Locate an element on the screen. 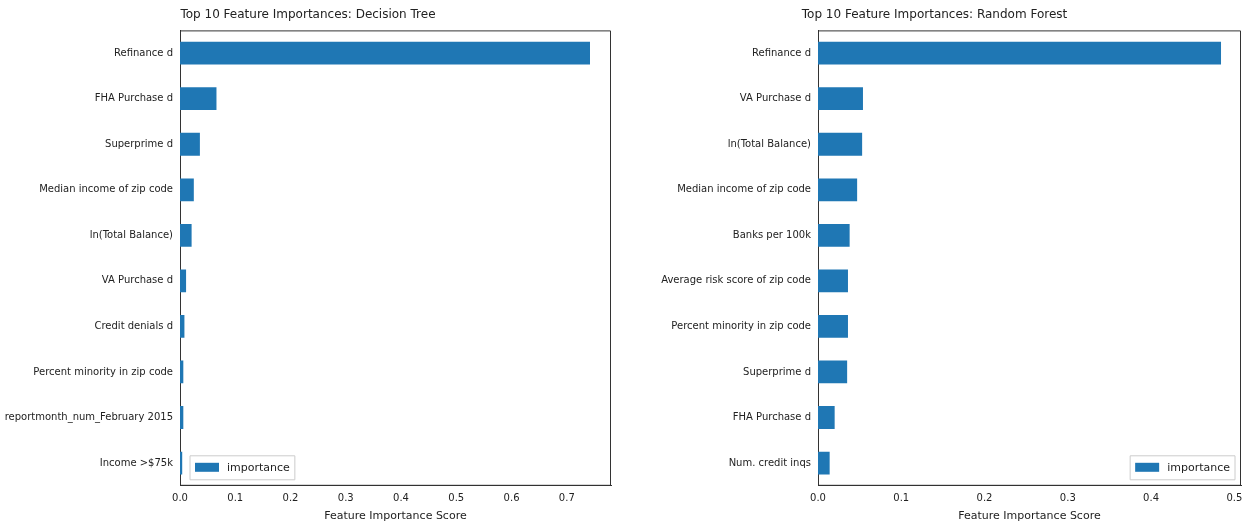 This screenshot has width=1248, height=527. chart-title: Top 10 Feature Importances: Random Forest is located at coordinates (934, 14).